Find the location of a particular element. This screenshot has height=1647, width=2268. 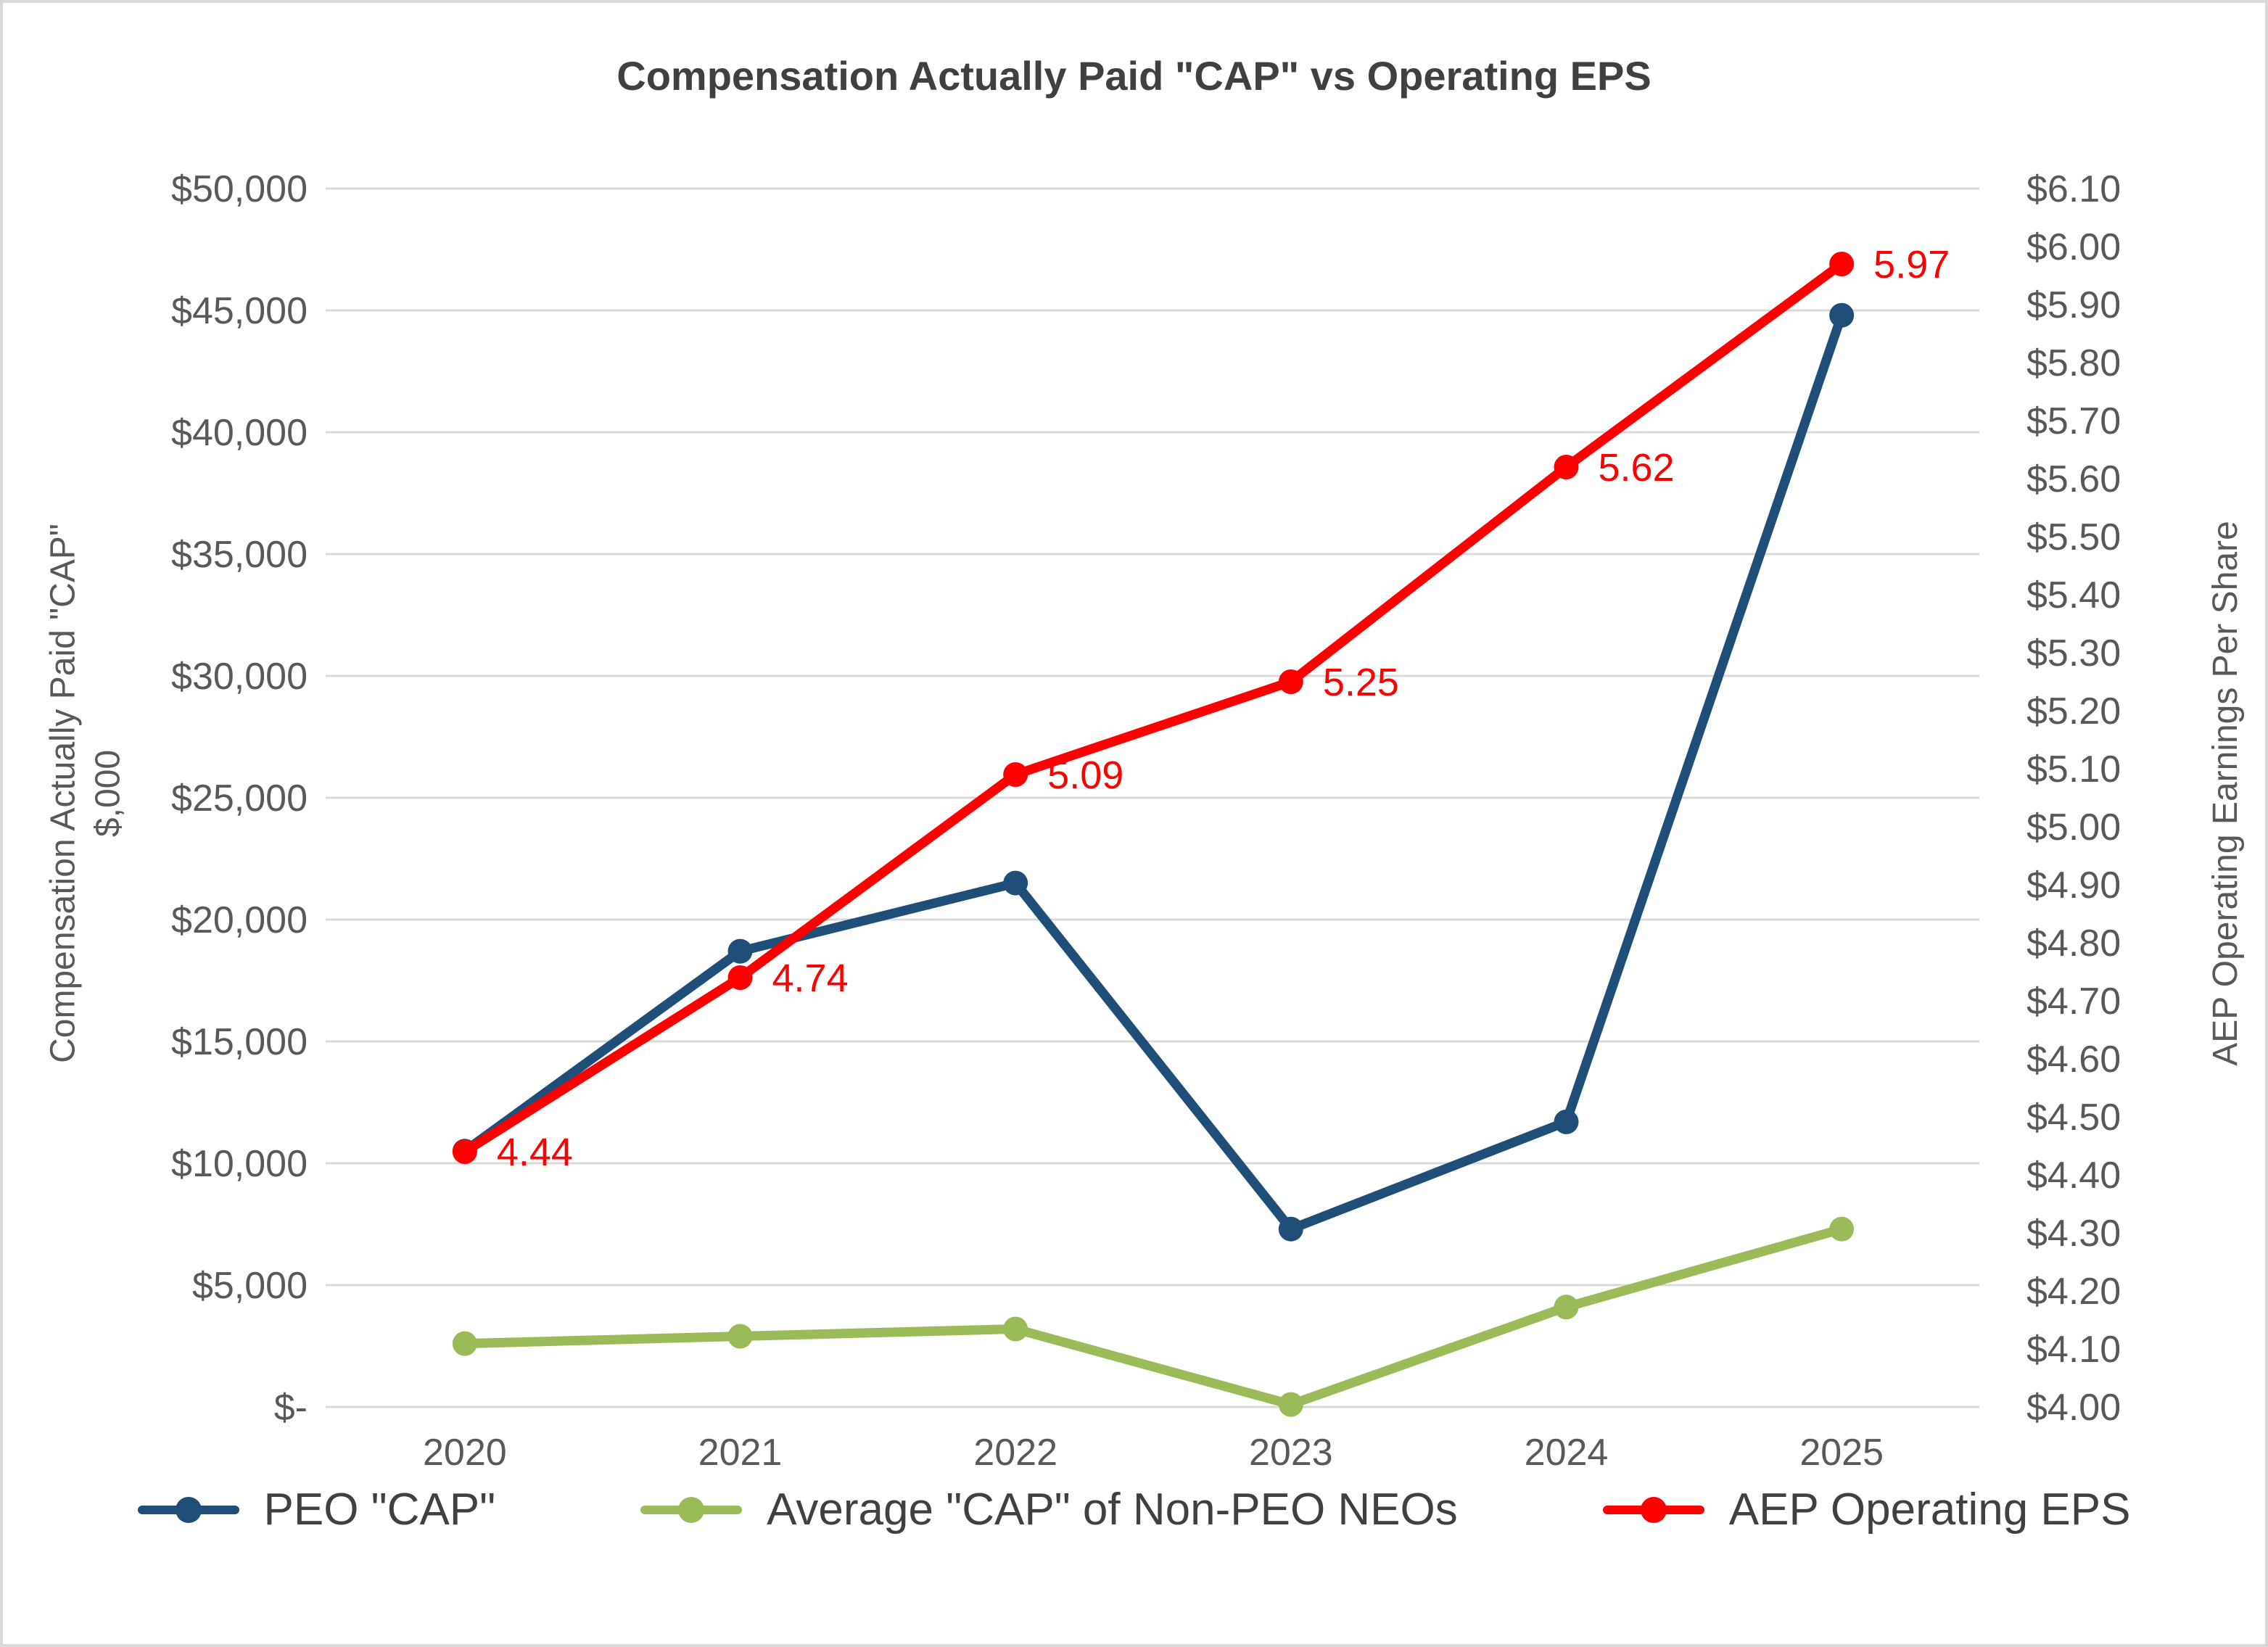

x-axis-tick-label: 2025 is located at coordinates (1841, 1453).